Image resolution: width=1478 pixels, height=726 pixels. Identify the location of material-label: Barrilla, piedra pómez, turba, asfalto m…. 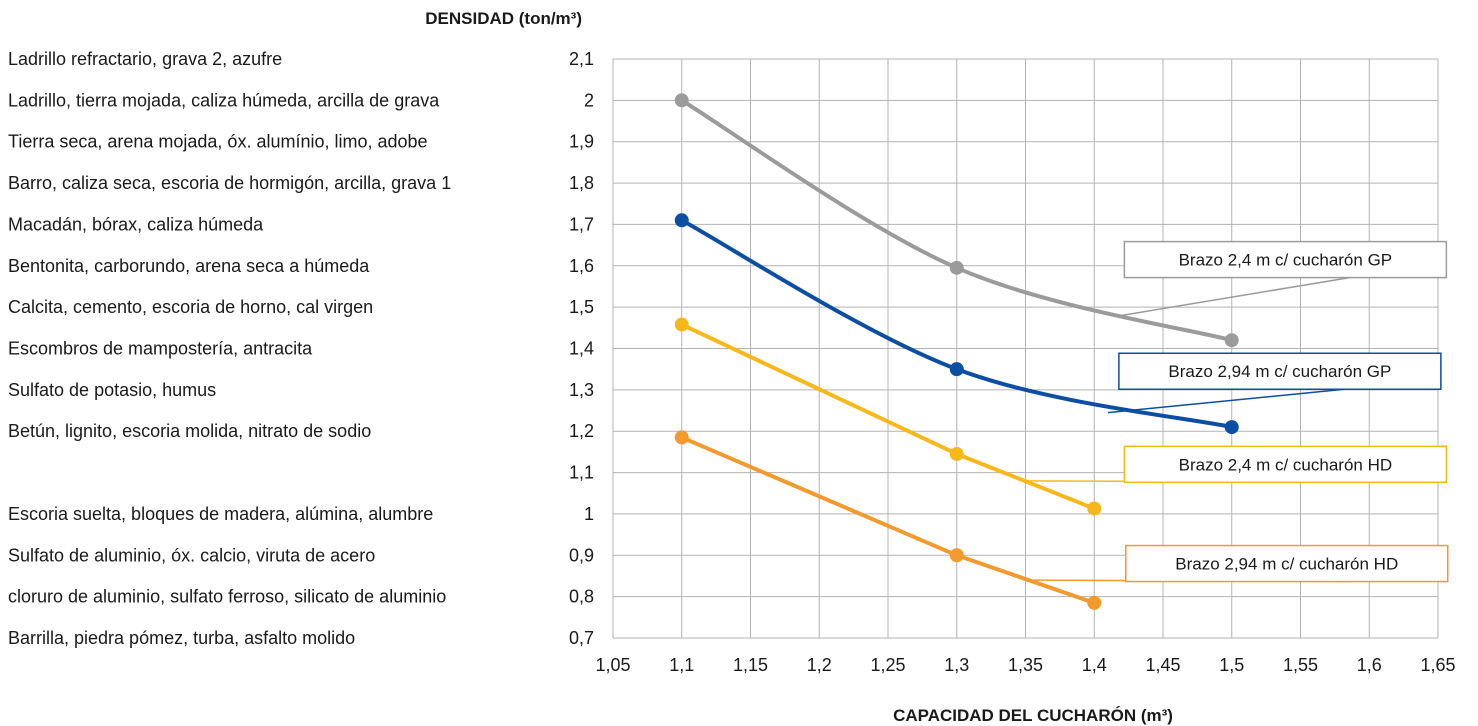
(181, 638).